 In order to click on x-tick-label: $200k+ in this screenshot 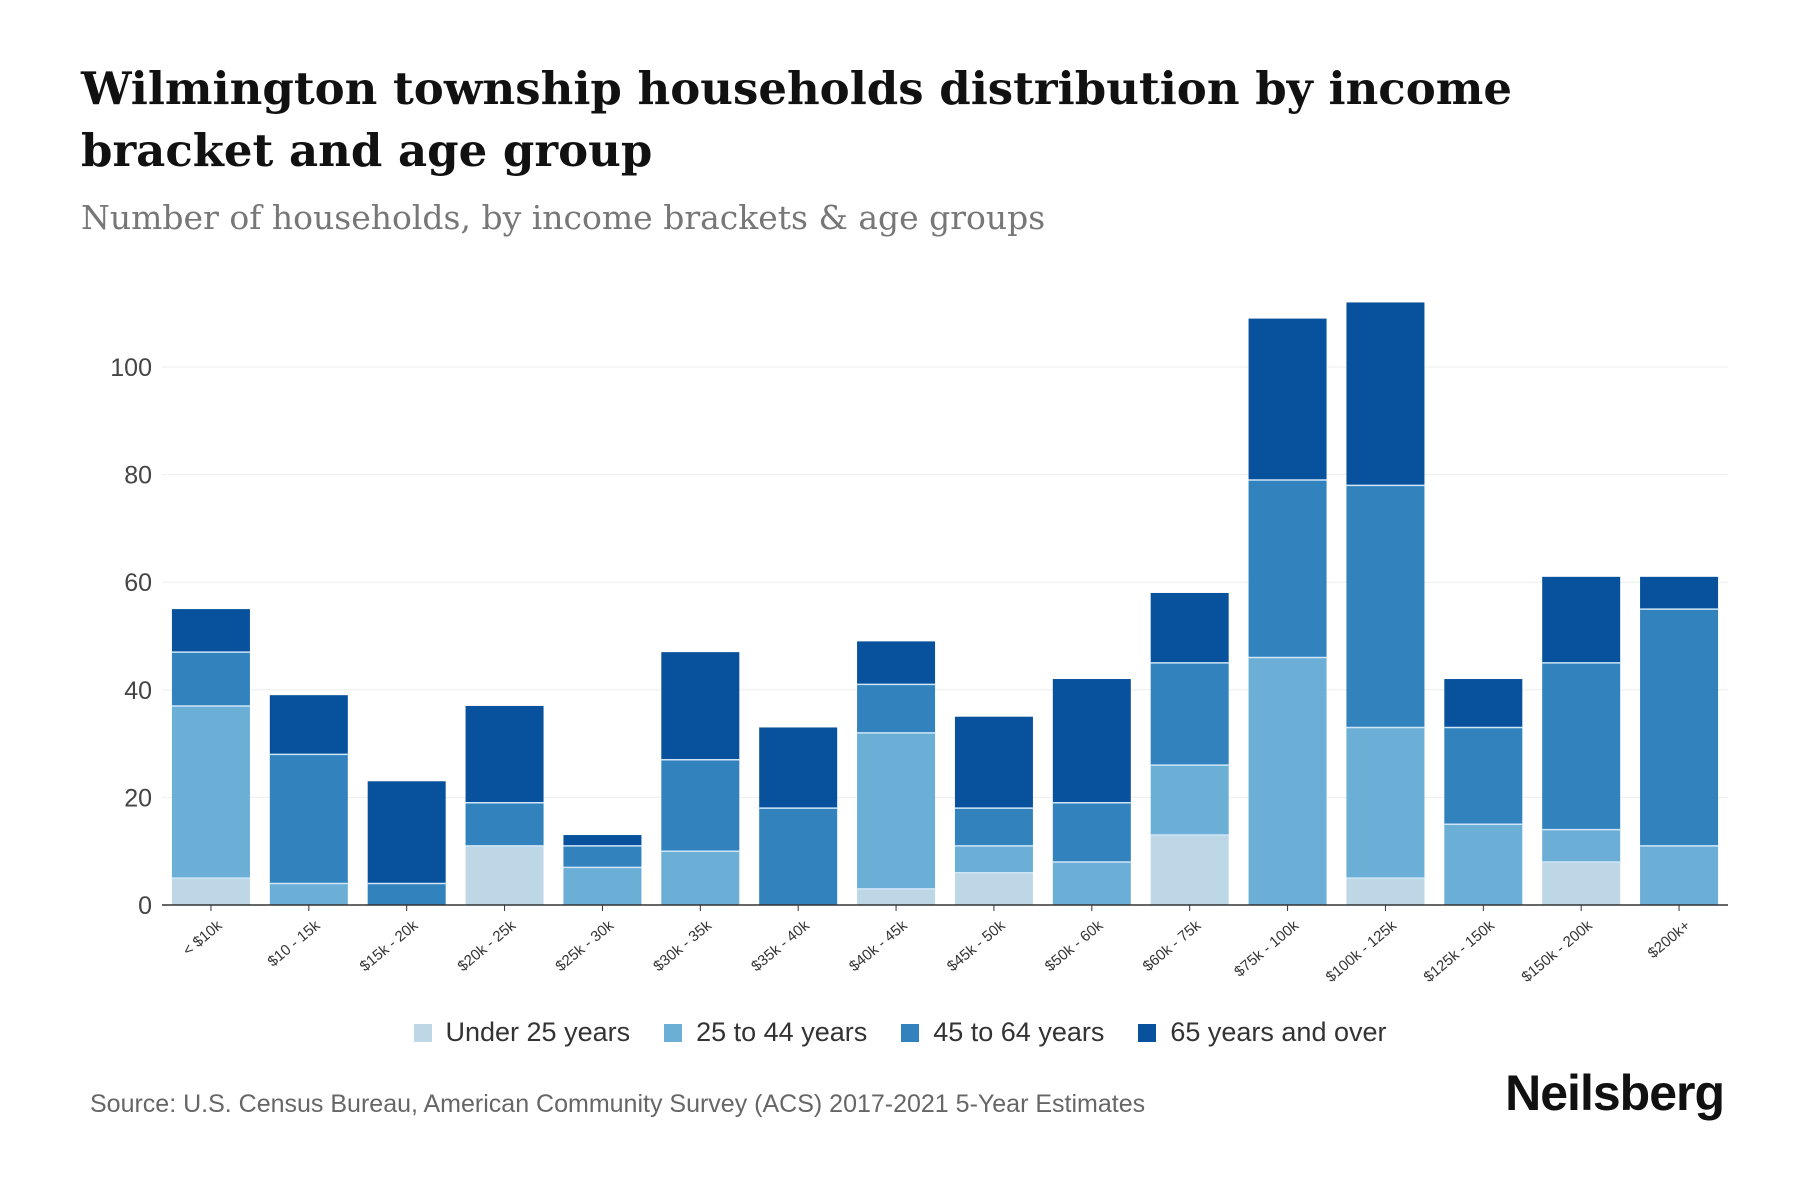, I will do `click(1669, 939)`.